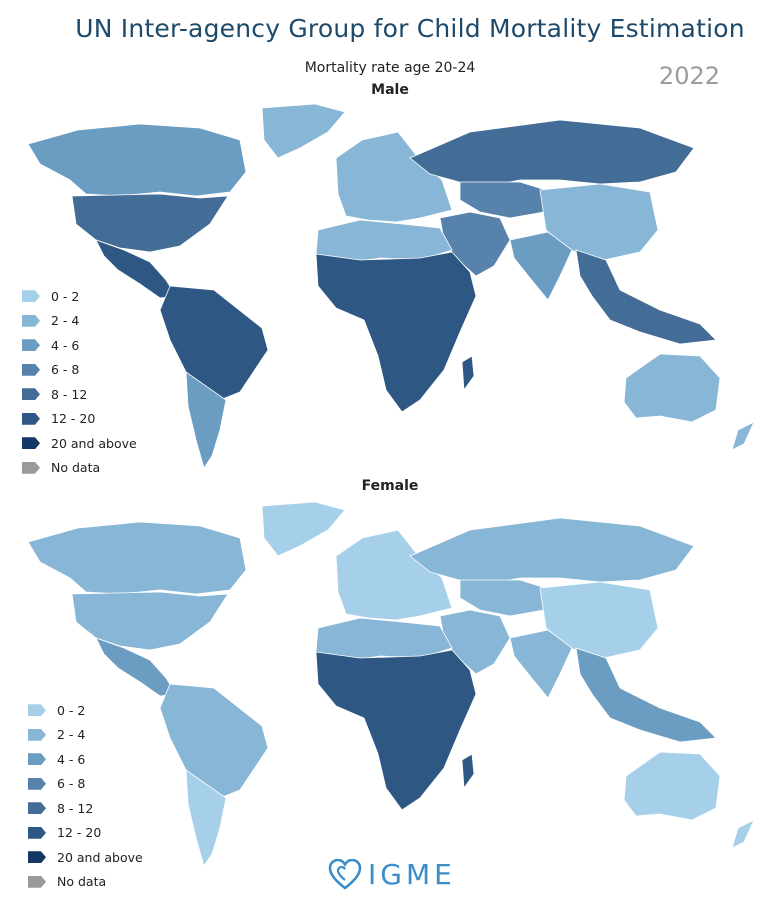 The width and height of the screenshot is (780, 909). I want to click on logo-text: IGME, so click(412, 874).